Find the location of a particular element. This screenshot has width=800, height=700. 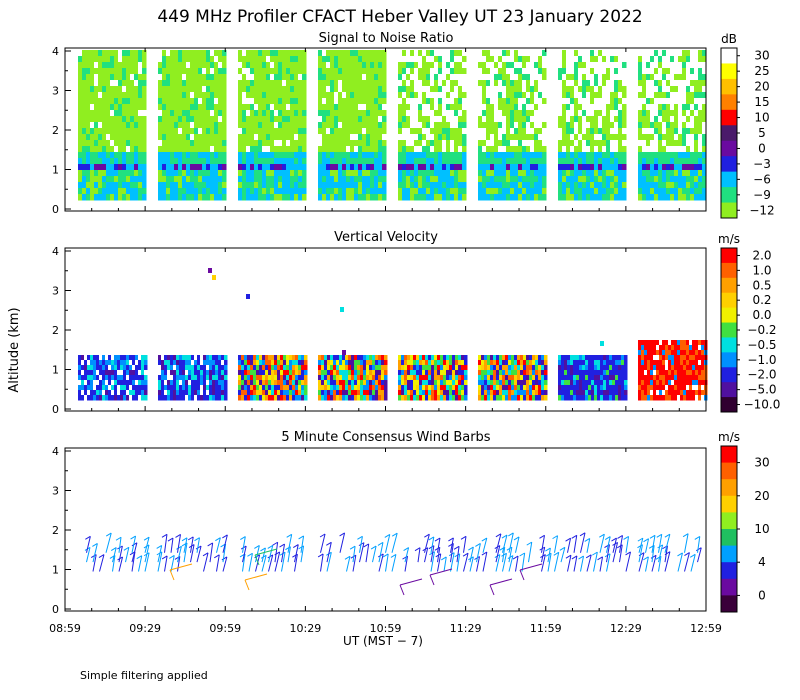

colorbar-label: 30 is located at coordinates (761, 56).